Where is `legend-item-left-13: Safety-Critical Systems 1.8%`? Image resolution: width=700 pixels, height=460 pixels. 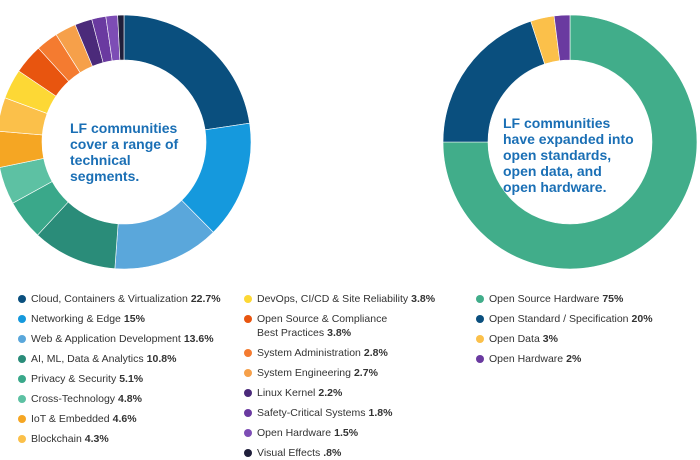 legend-item-left-13: Safety-Critical Systems 1.8% is located at coordinates (318, 413).